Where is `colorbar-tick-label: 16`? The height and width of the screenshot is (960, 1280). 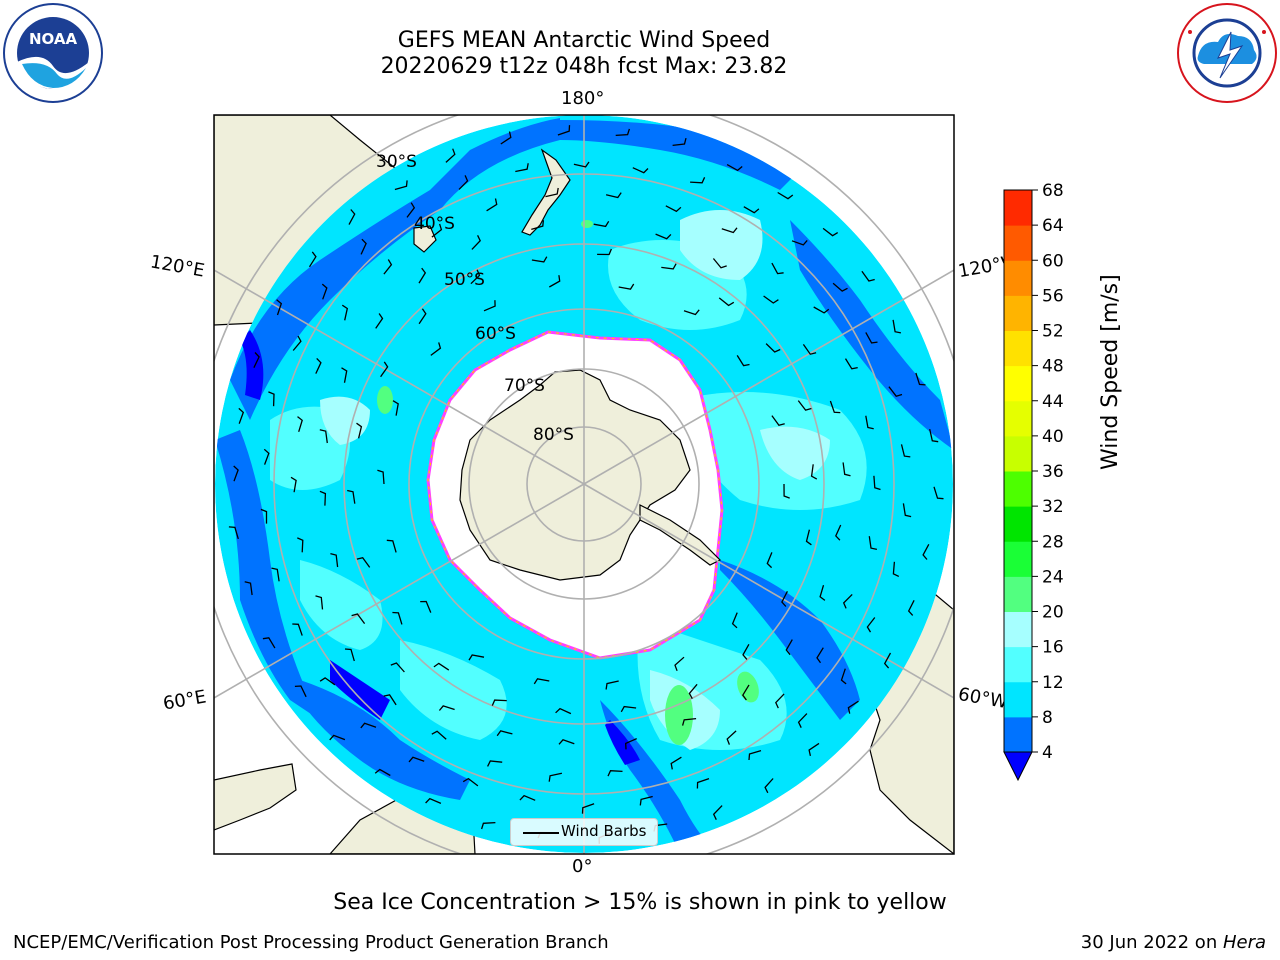 colorbar-tick-label: 16 is located at coordinates (1053, 648).